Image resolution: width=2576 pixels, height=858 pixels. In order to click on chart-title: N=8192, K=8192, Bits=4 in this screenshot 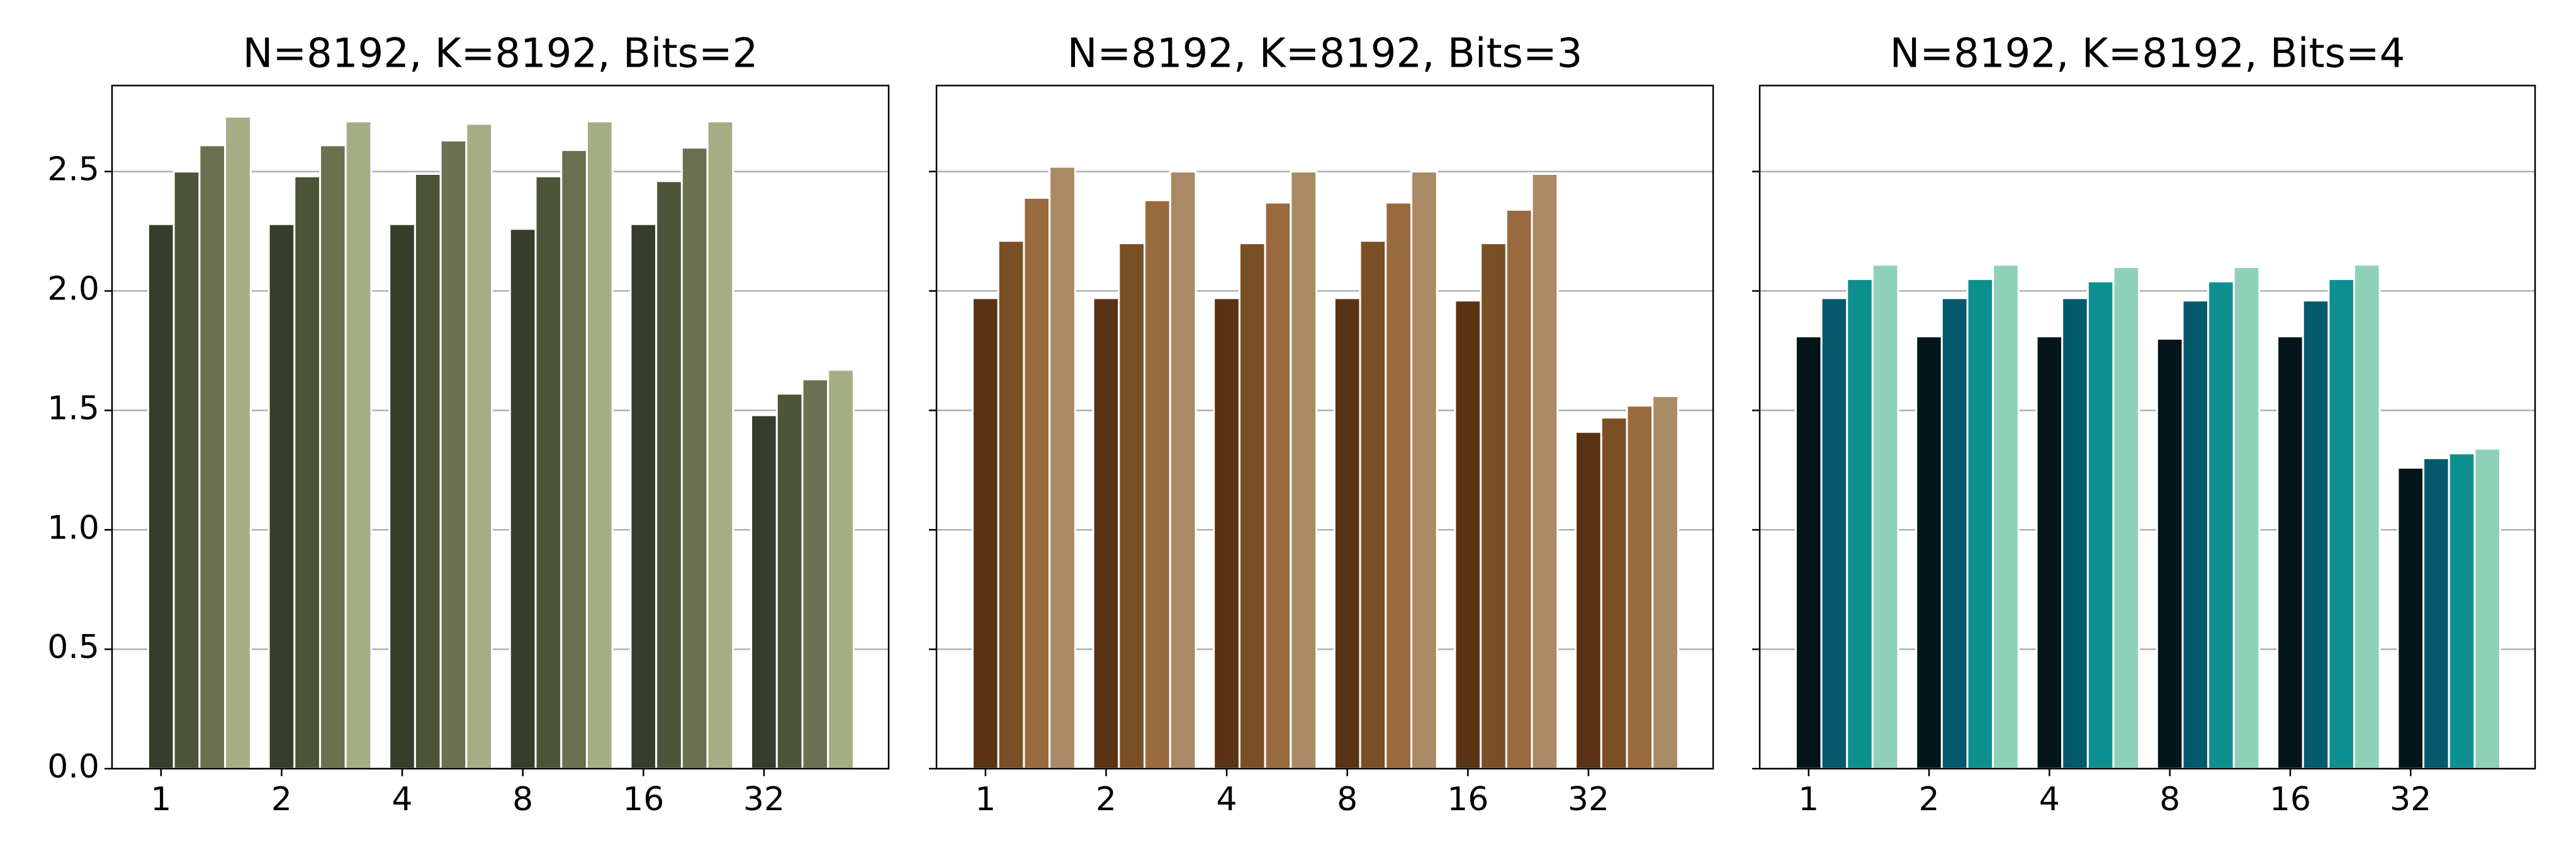, I will do `click(2147, 54)`.